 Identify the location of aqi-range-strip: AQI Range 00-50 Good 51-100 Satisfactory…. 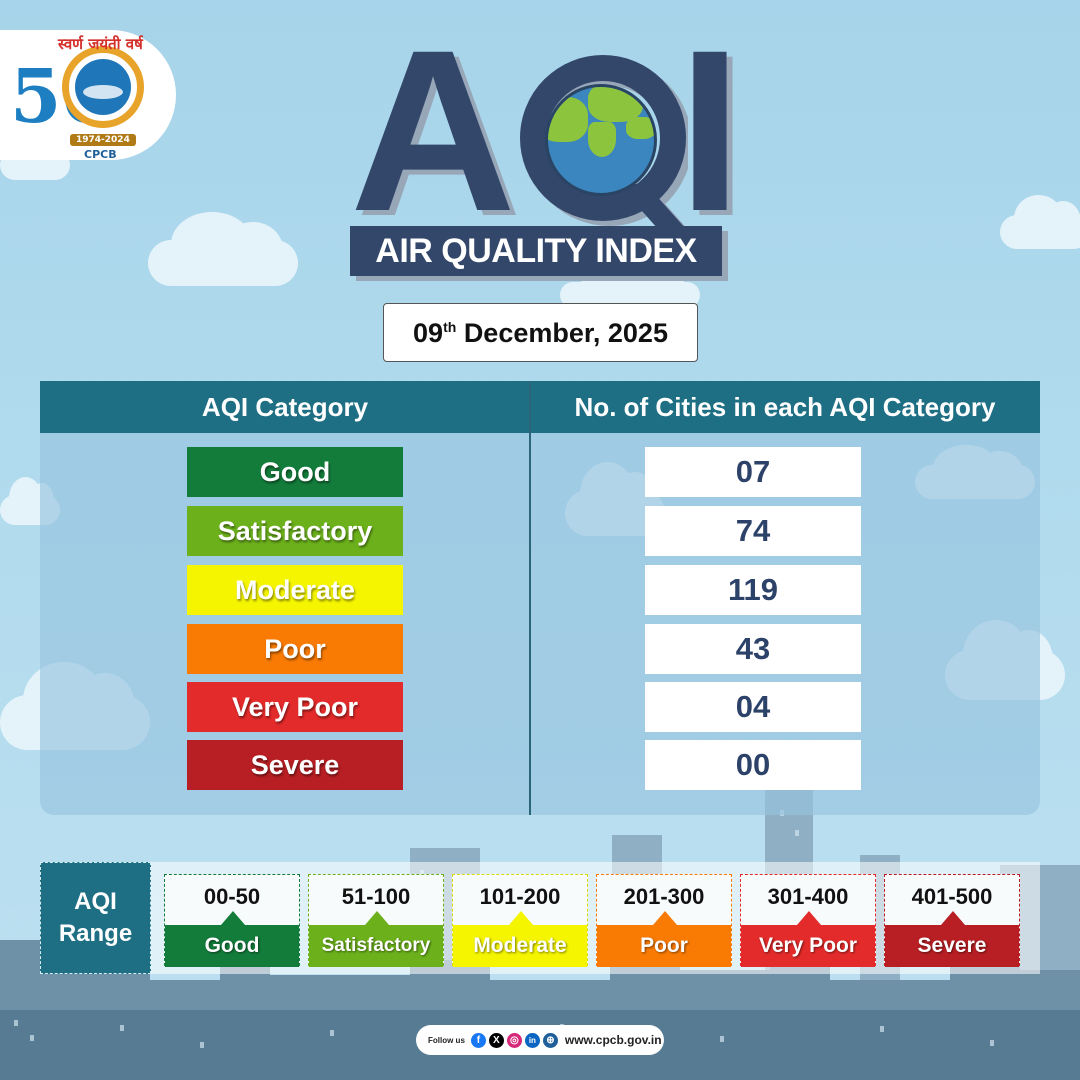
(540, 918).